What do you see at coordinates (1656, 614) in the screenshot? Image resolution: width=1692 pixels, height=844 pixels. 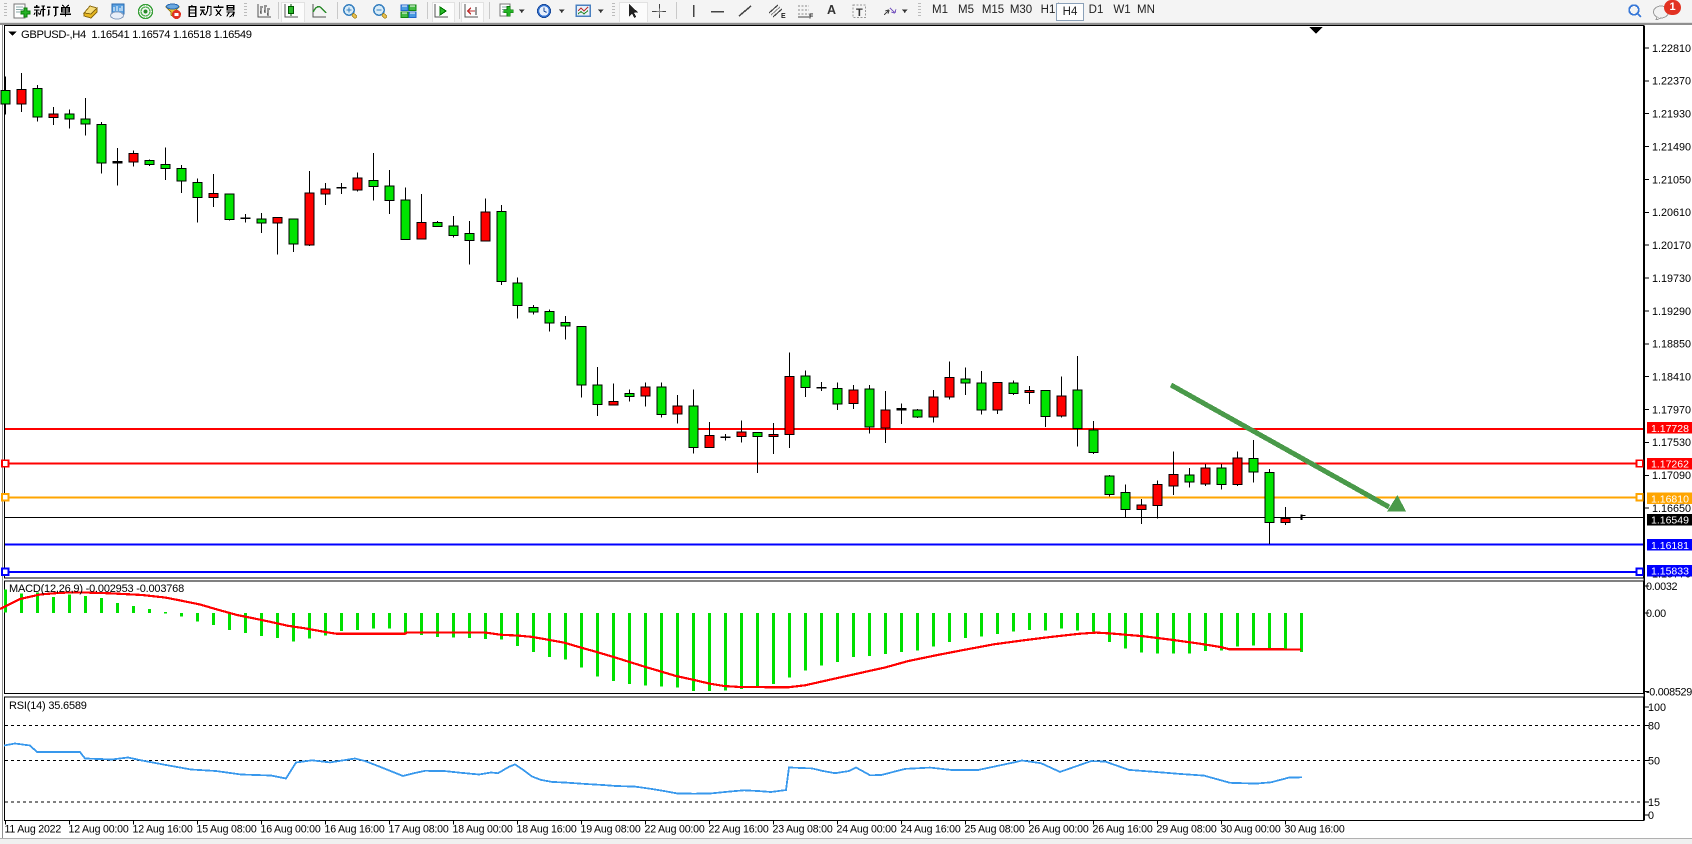 I see `svg-text: 0.00` at bounding box center [1656, 614].